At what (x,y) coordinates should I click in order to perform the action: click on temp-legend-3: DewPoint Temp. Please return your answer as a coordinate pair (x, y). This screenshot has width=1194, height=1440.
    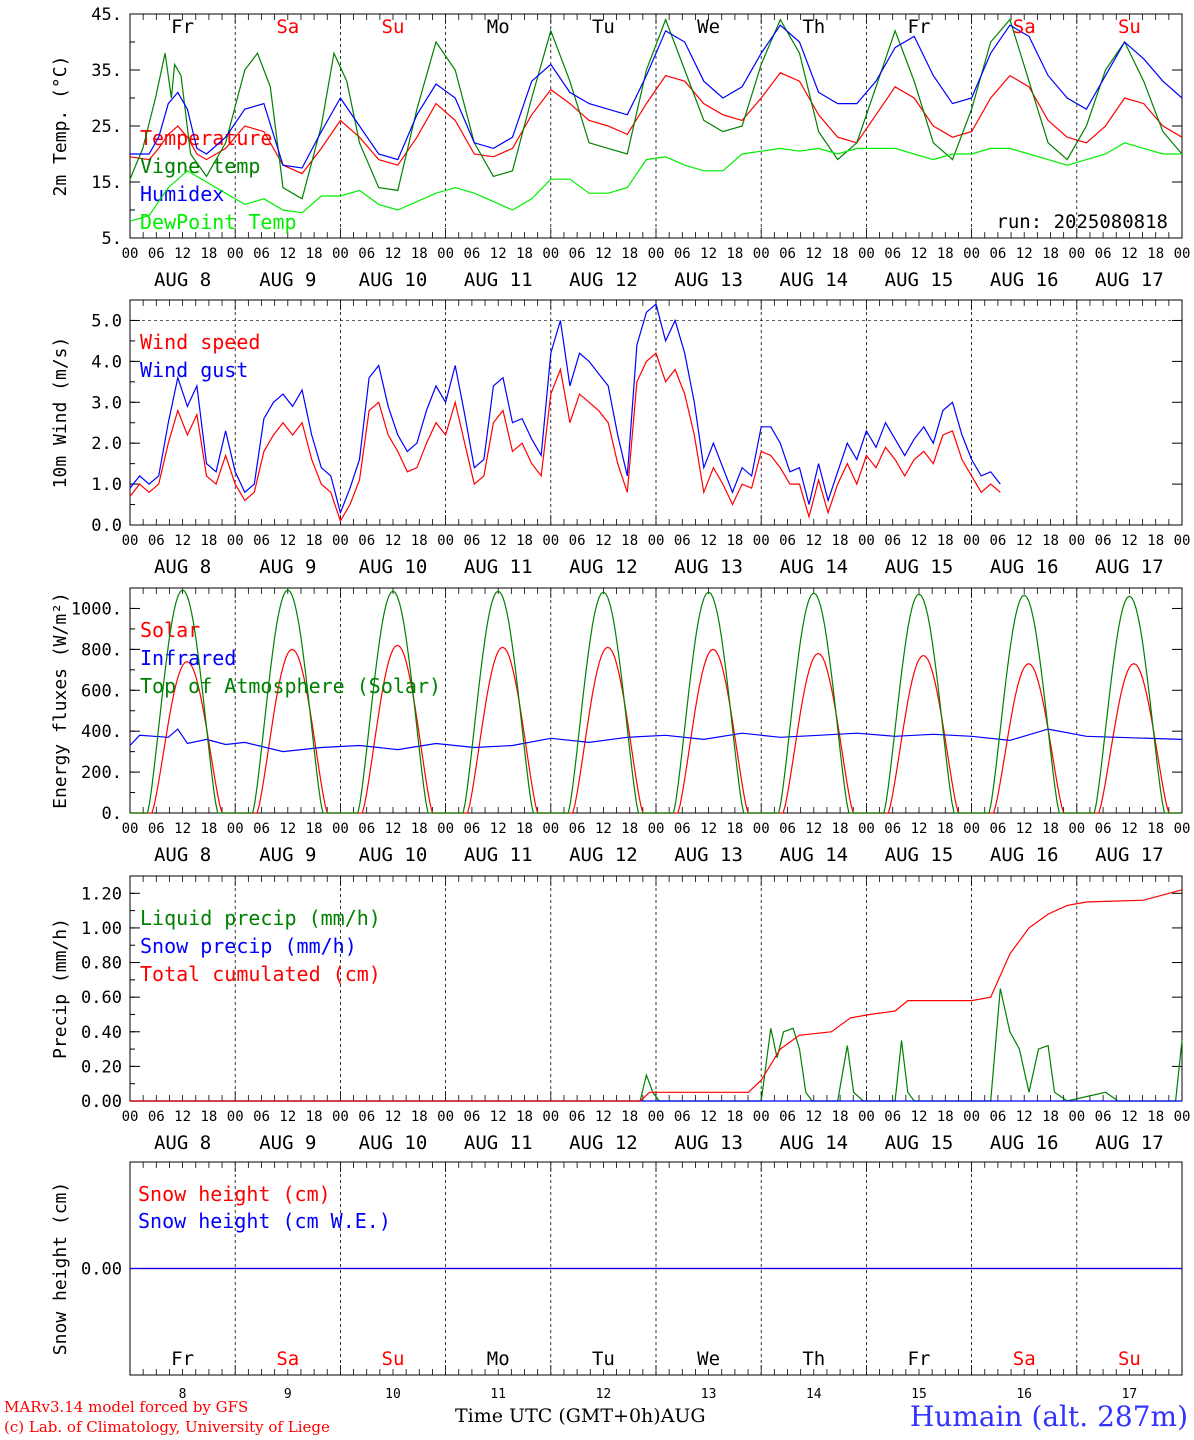
    Looking at the image, I should click on (218, 222).